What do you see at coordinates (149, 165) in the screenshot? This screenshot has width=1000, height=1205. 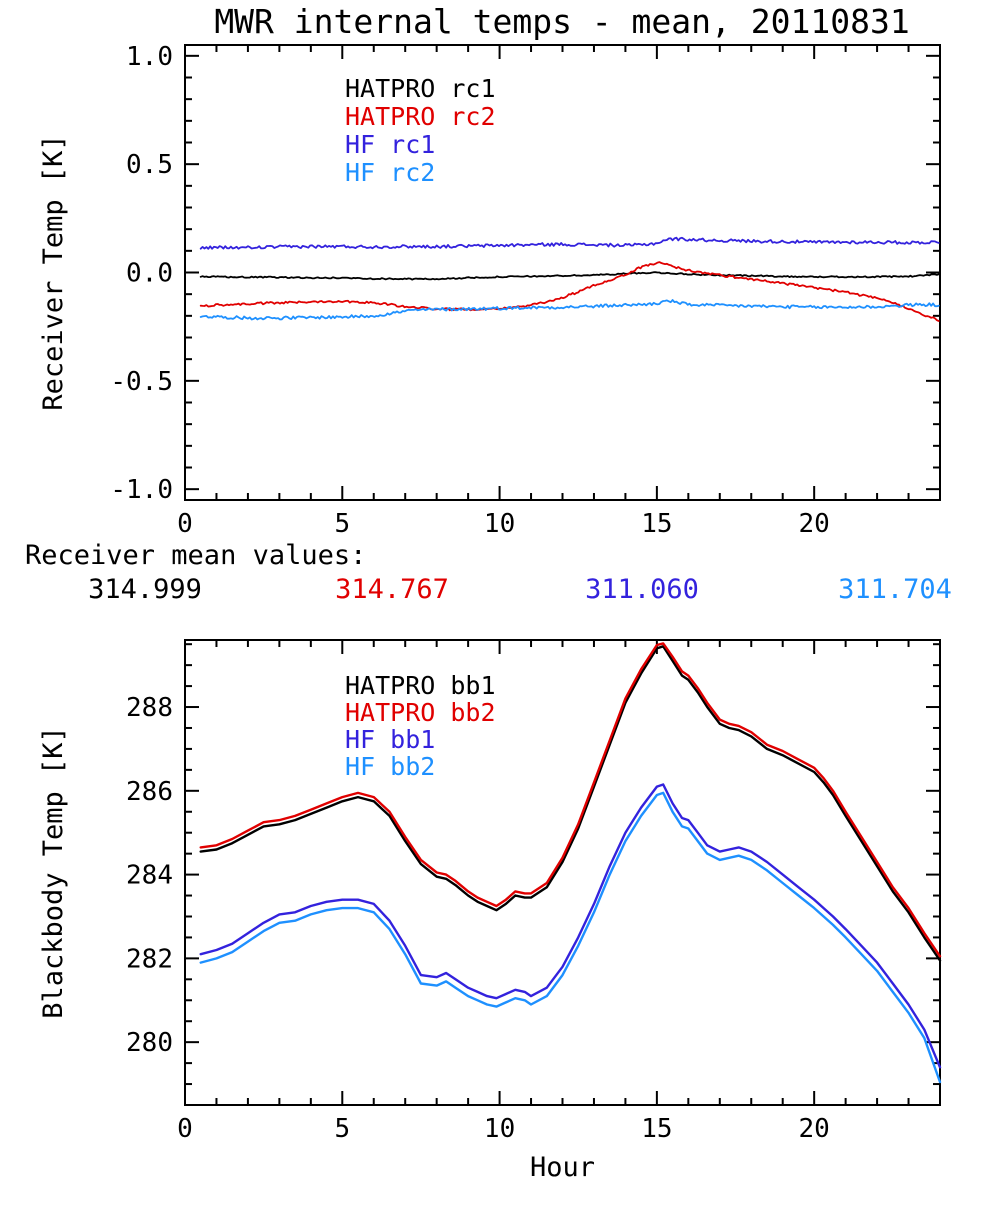 I see `y-tick-label: 0.5` at bounding box center [149, 165].